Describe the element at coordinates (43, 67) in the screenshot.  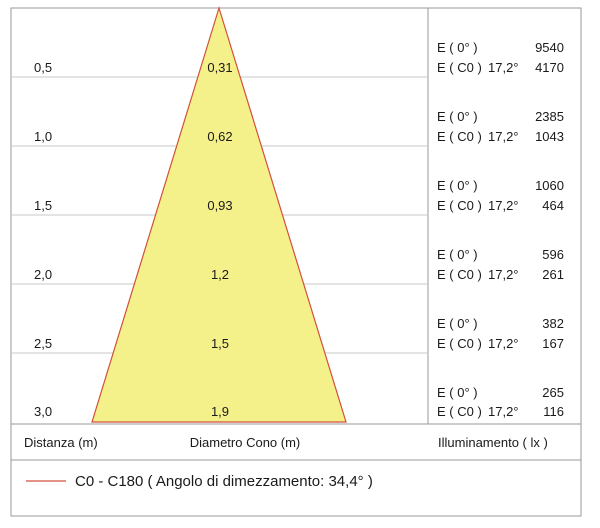
I see `distance-label: 0,5` at that location.